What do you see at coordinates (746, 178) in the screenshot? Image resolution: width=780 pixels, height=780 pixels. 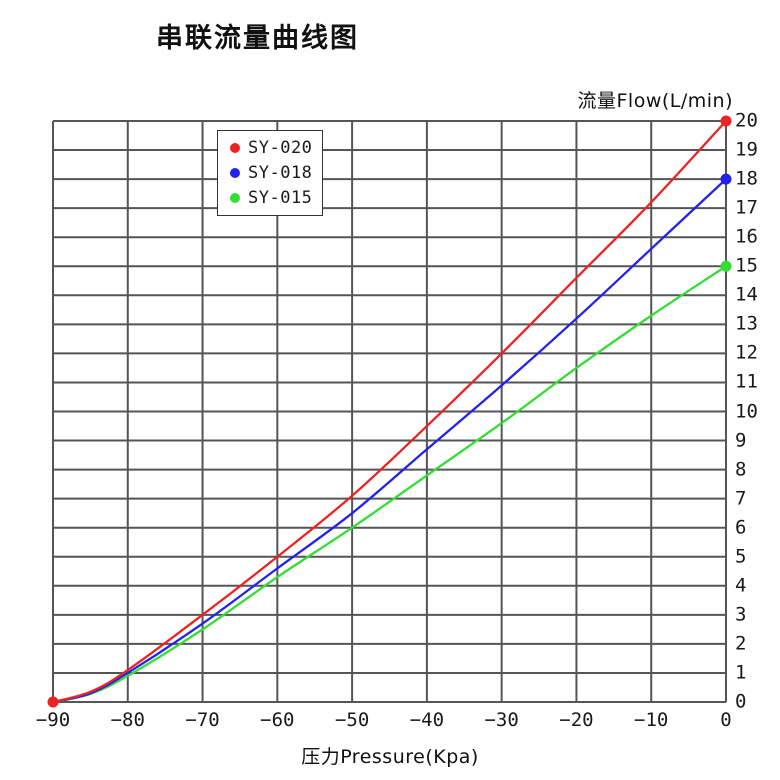 I see `y-tick-label: 18` at bounding box center [746, 178].